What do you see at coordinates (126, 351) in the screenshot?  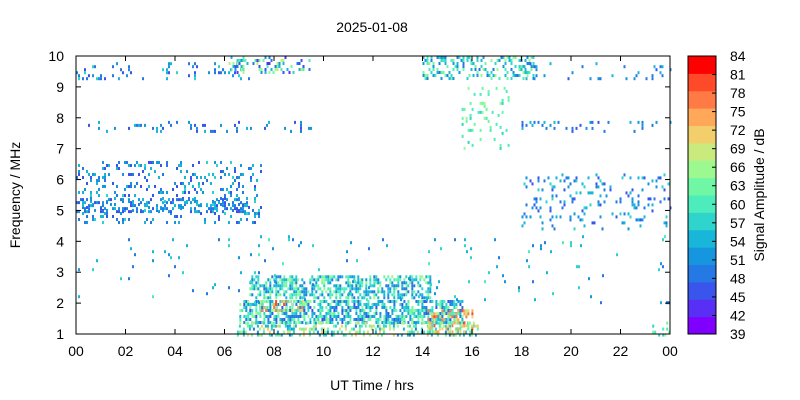 I see `x-tick-label: 02` at bounding box center [126, 351].